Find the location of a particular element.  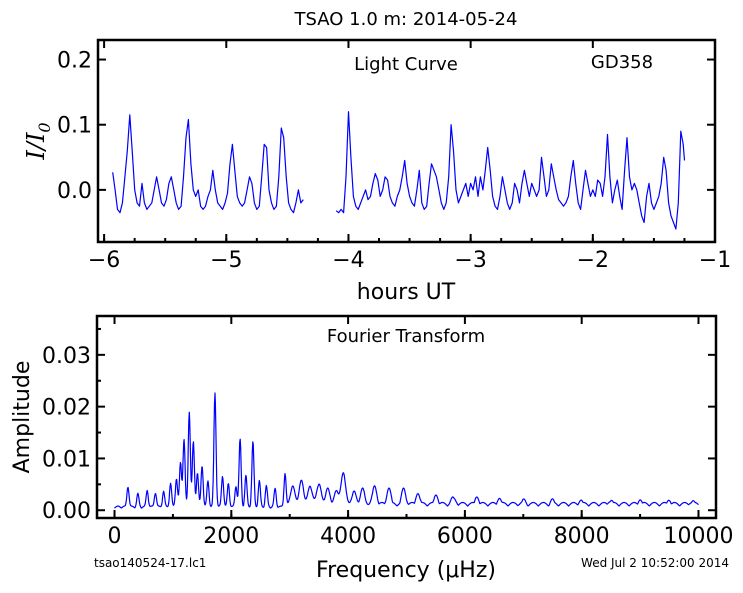

light-curve-xtick-label: −4 is located at coordinates (348, 260).